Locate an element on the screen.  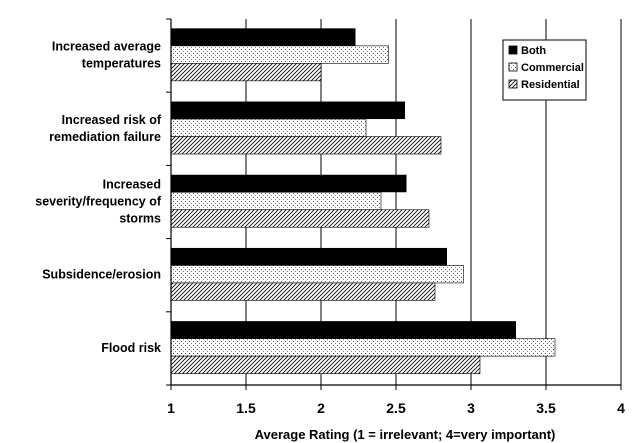
legend-swatch-commercial is located at coordinates (513, 67).